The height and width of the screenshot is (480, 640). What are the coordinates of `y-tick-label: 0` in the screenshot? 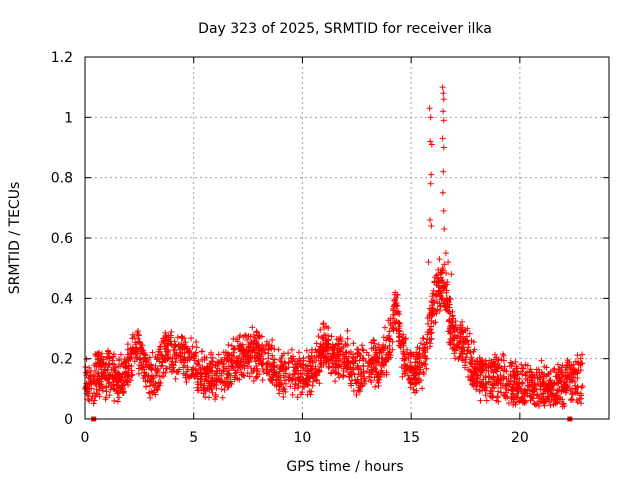 It's located at (68, 420).